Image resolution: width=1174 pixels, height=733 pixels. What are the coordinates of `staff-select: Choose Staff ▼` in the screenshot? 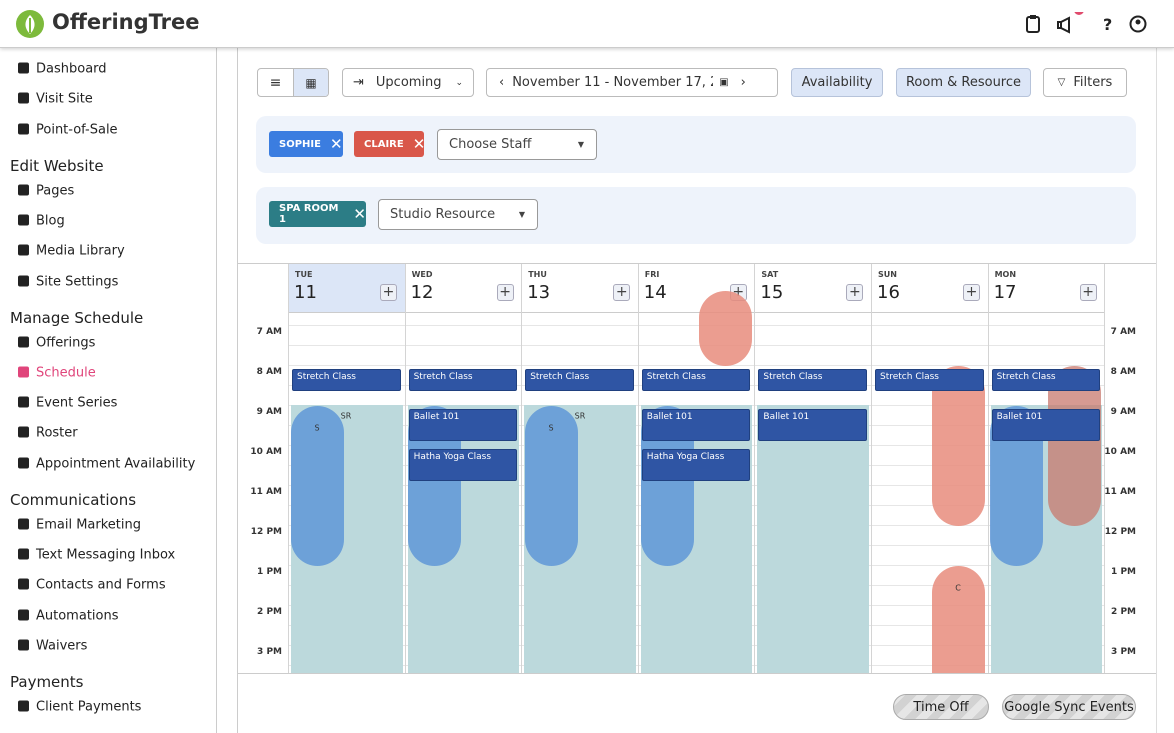 It's located at (517, 144).